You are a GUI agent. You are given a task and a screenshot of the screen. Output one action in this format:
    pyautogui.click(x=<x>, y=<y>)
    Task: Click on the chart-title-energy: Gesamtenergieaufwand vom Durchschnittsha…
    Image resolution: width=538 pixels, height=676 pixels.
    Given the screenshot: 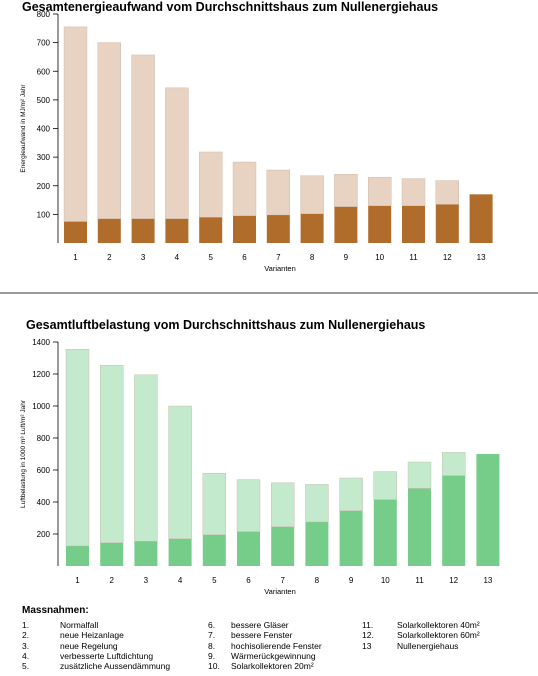 What is the action you would take?
    pyautogui.click(x=230, y=7)
    